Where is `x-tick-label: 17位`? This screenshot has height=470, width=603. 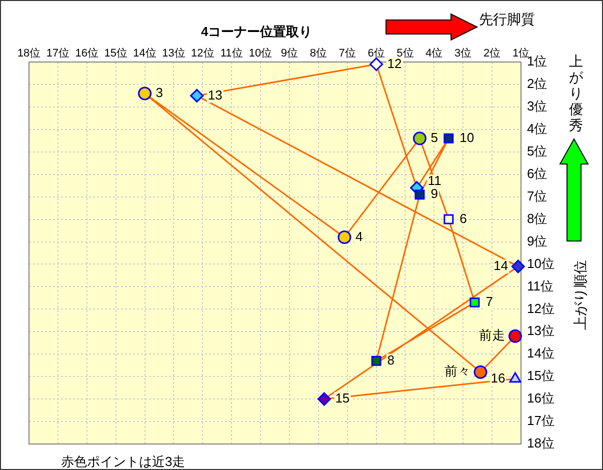
x-tick-label: 17位 is located at coordinates (58, 53).